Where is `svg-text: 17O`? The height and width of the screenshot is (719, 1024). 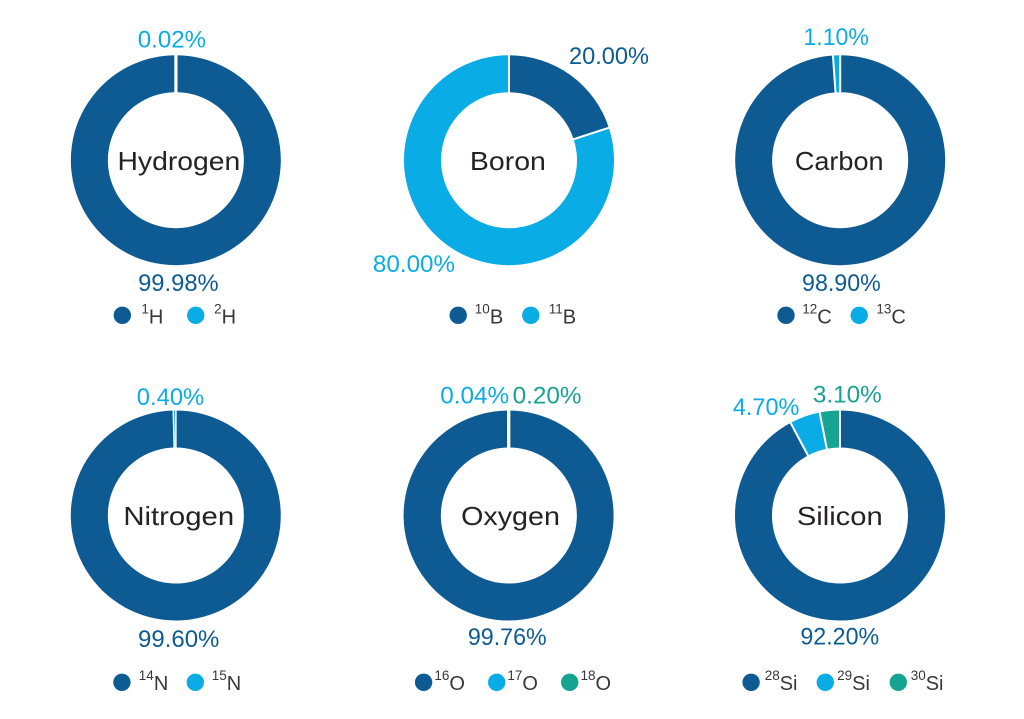
svg-text: 17O is located at coordinates (522, 681).